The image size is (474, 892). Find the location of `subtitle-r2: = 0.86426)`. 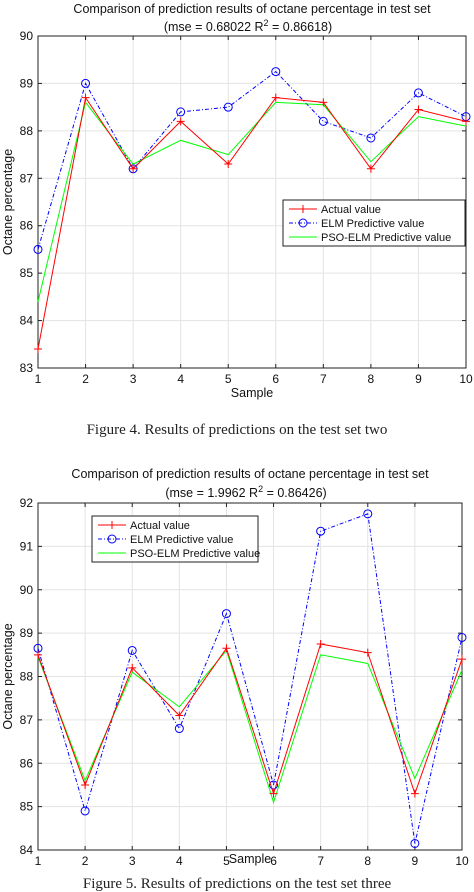

subtitle-r2: = 0.86426) is located at coordinates (295, 493).